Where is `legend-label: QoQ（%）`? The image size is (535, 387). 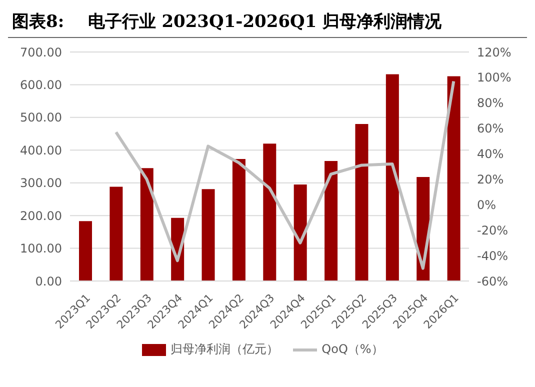 legend-label: QoQ（%） is located at coordinates (353, 349).